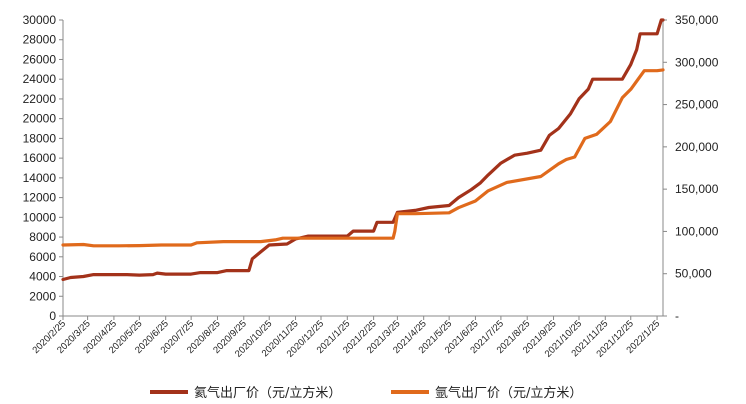  I want to click on left-tick-label: 22000, so click(40, 99).